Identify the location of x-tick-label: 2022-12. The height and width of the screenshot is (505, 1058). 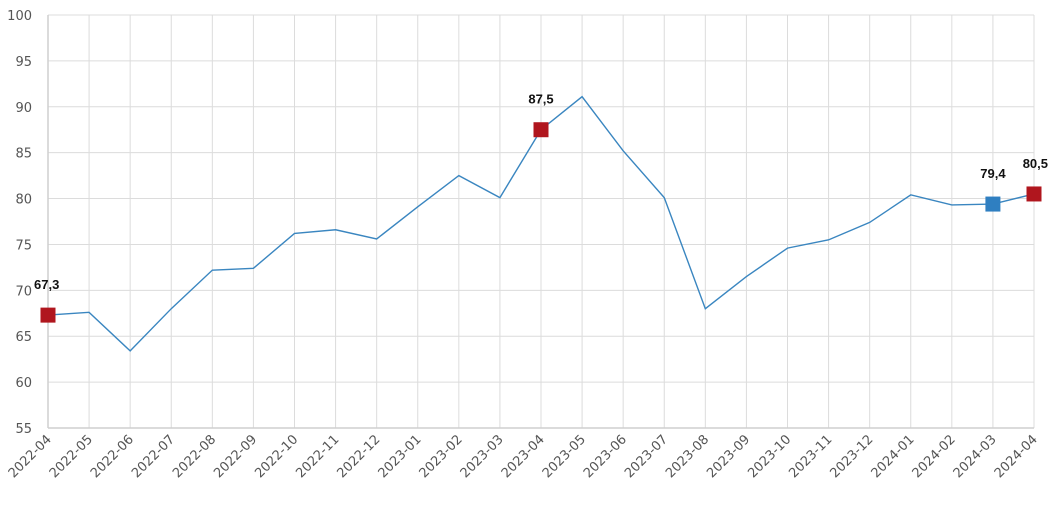
(358, 456).